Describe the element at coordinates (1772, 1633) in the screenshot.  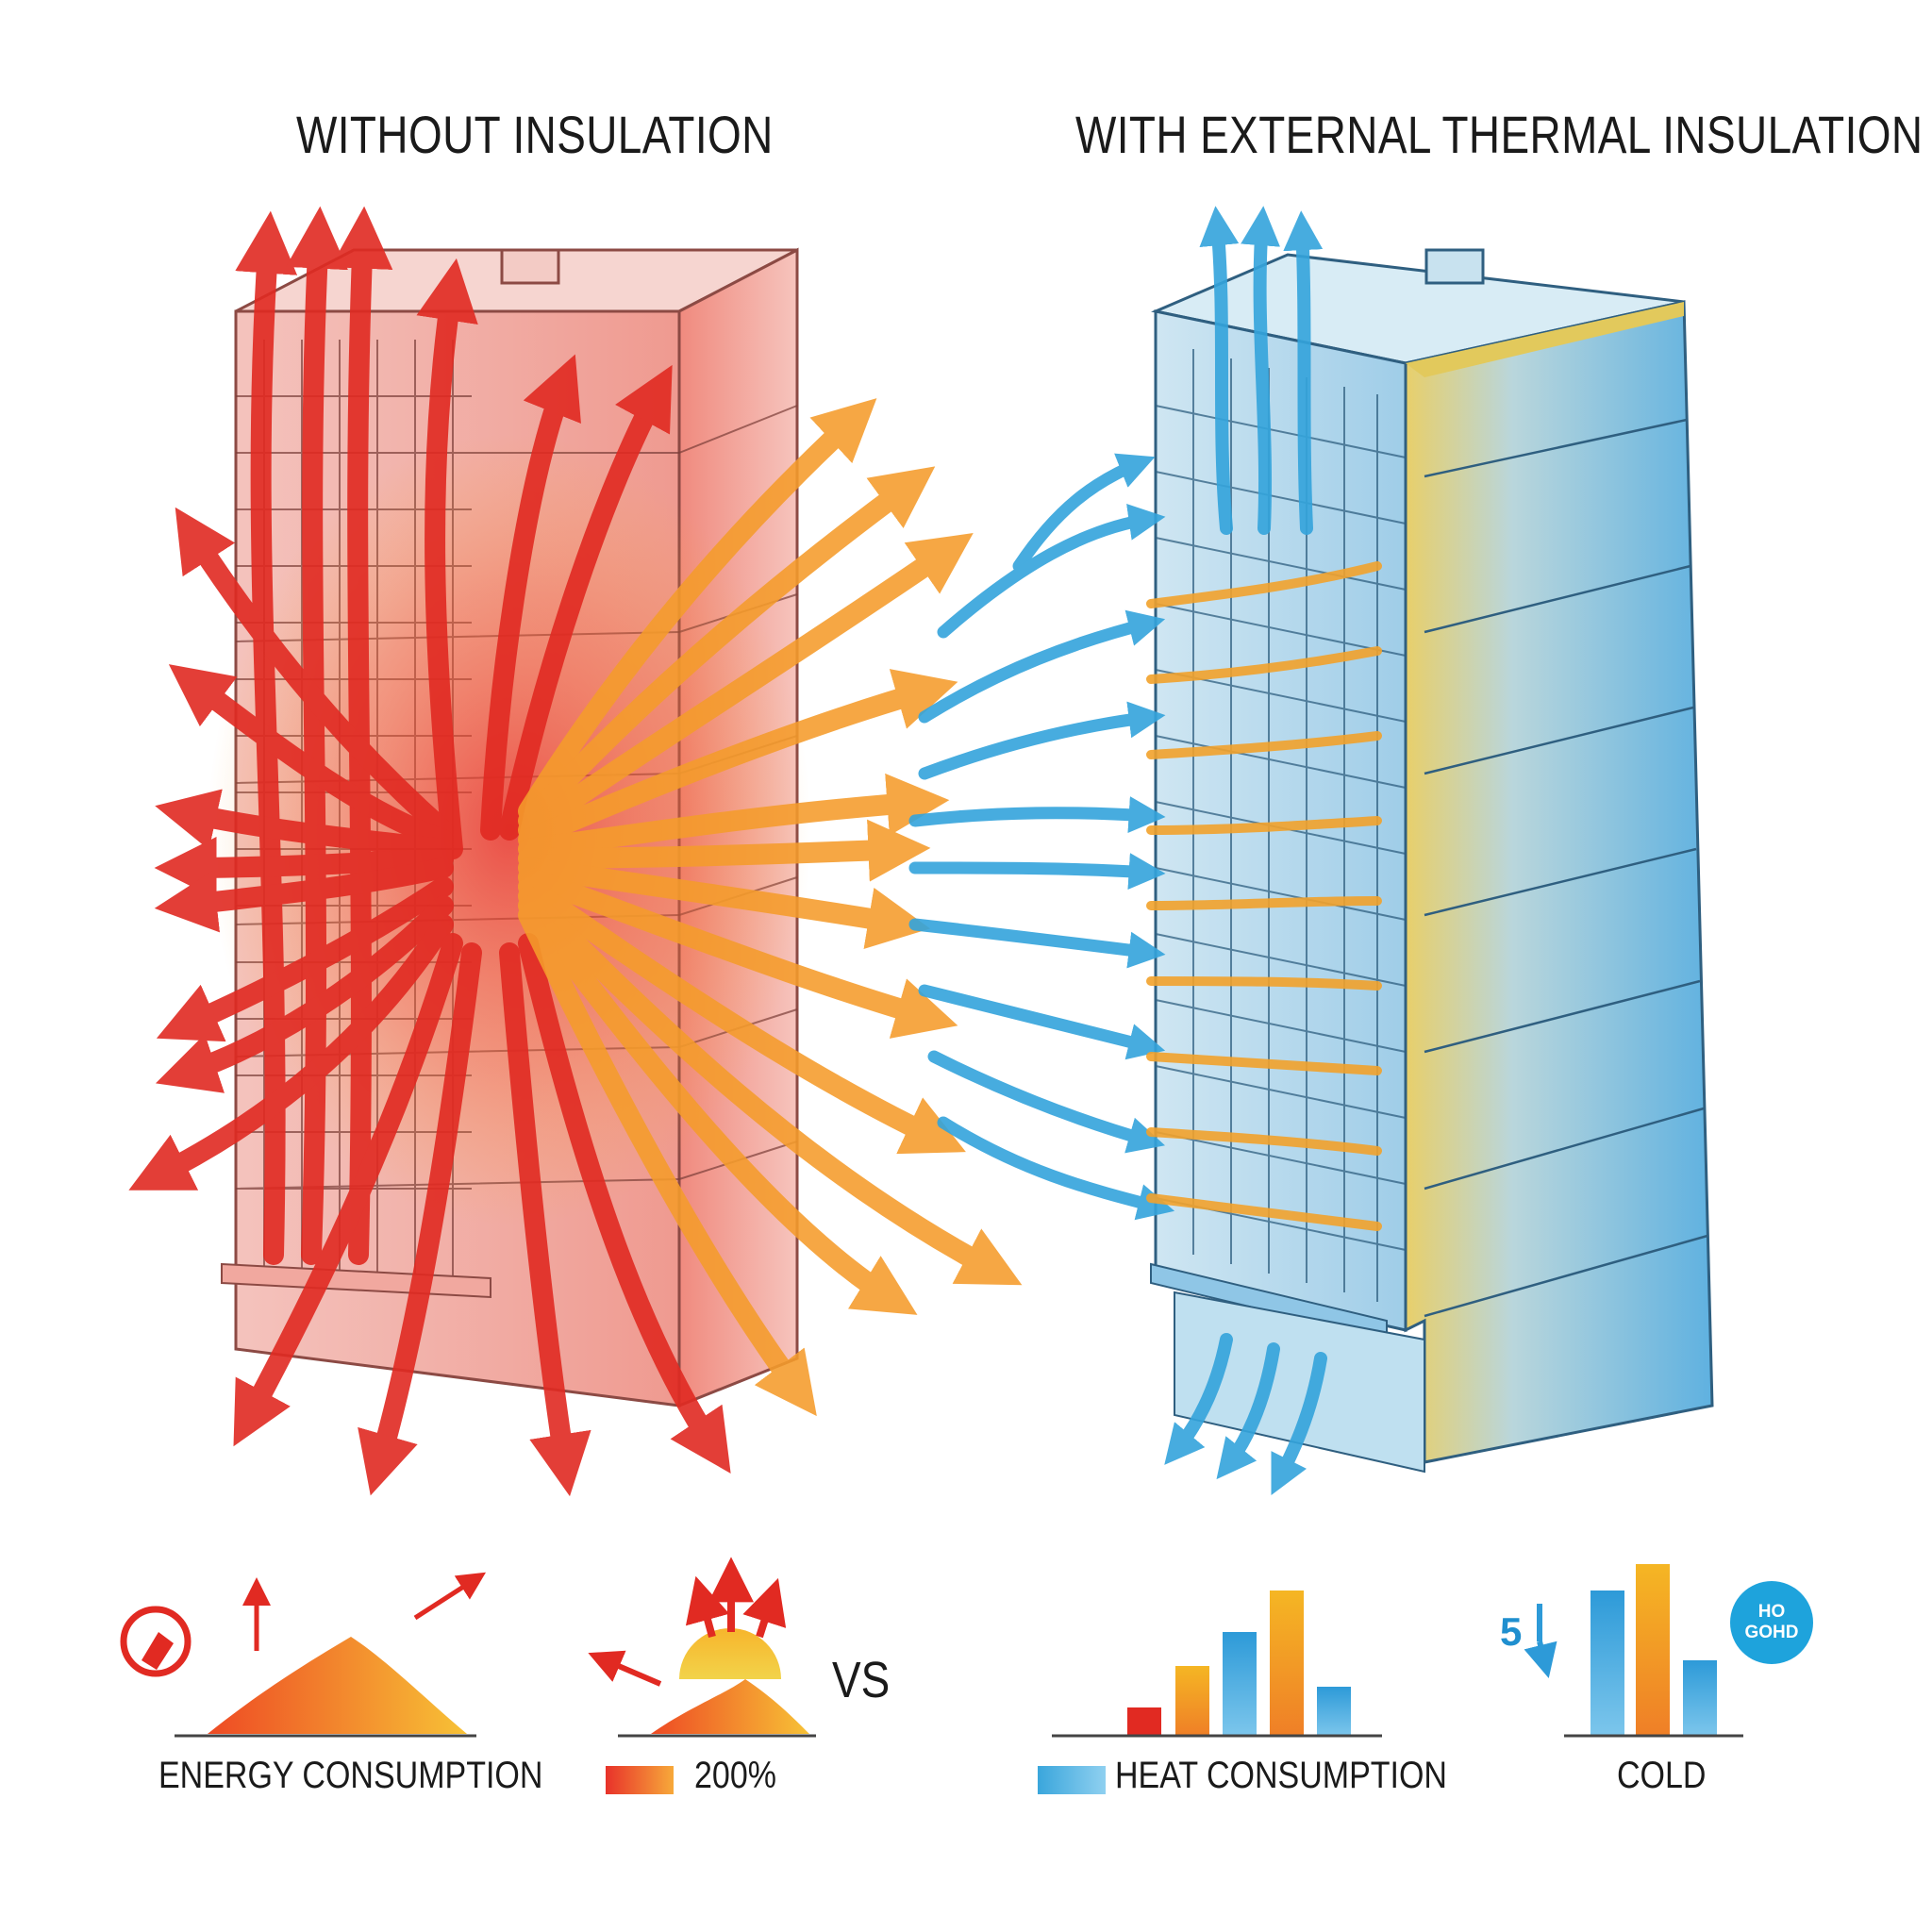
I see `badge-line-2: GOHD` at that location.